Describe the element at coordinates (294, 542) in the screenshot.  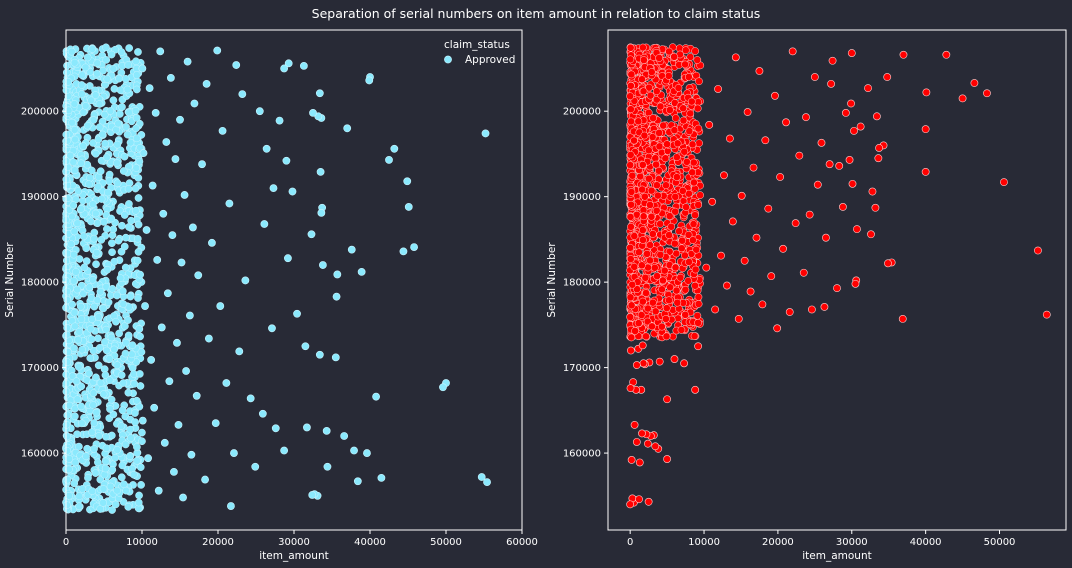
I see `x-tick-label: 30000` at that location.